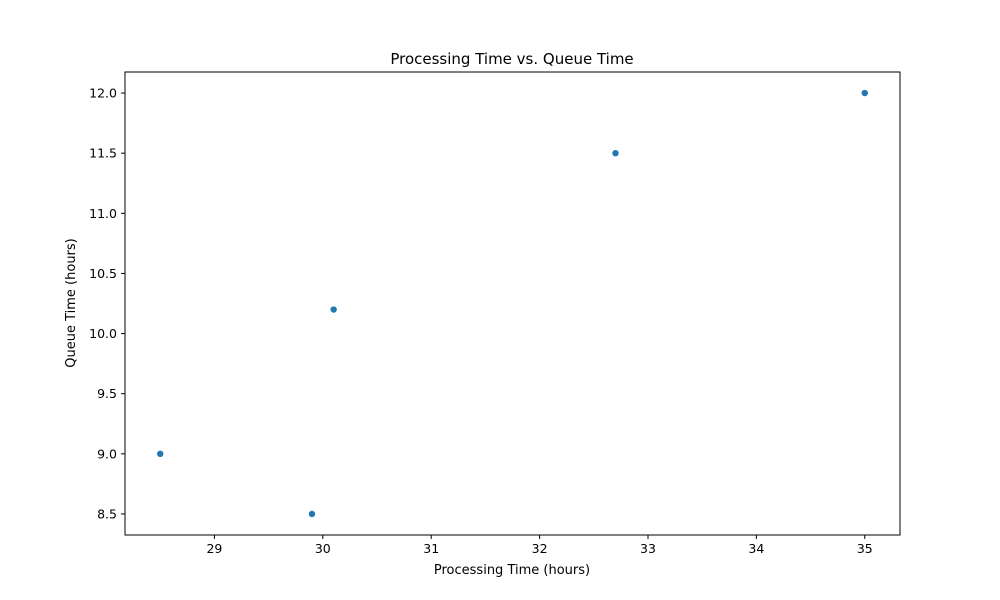 Image resolution: width=1000 pixels, height=600 pixels. Describe the element at coordinates (323, 548) in the screenshot. I see `x-tick-label: 30` at that location.